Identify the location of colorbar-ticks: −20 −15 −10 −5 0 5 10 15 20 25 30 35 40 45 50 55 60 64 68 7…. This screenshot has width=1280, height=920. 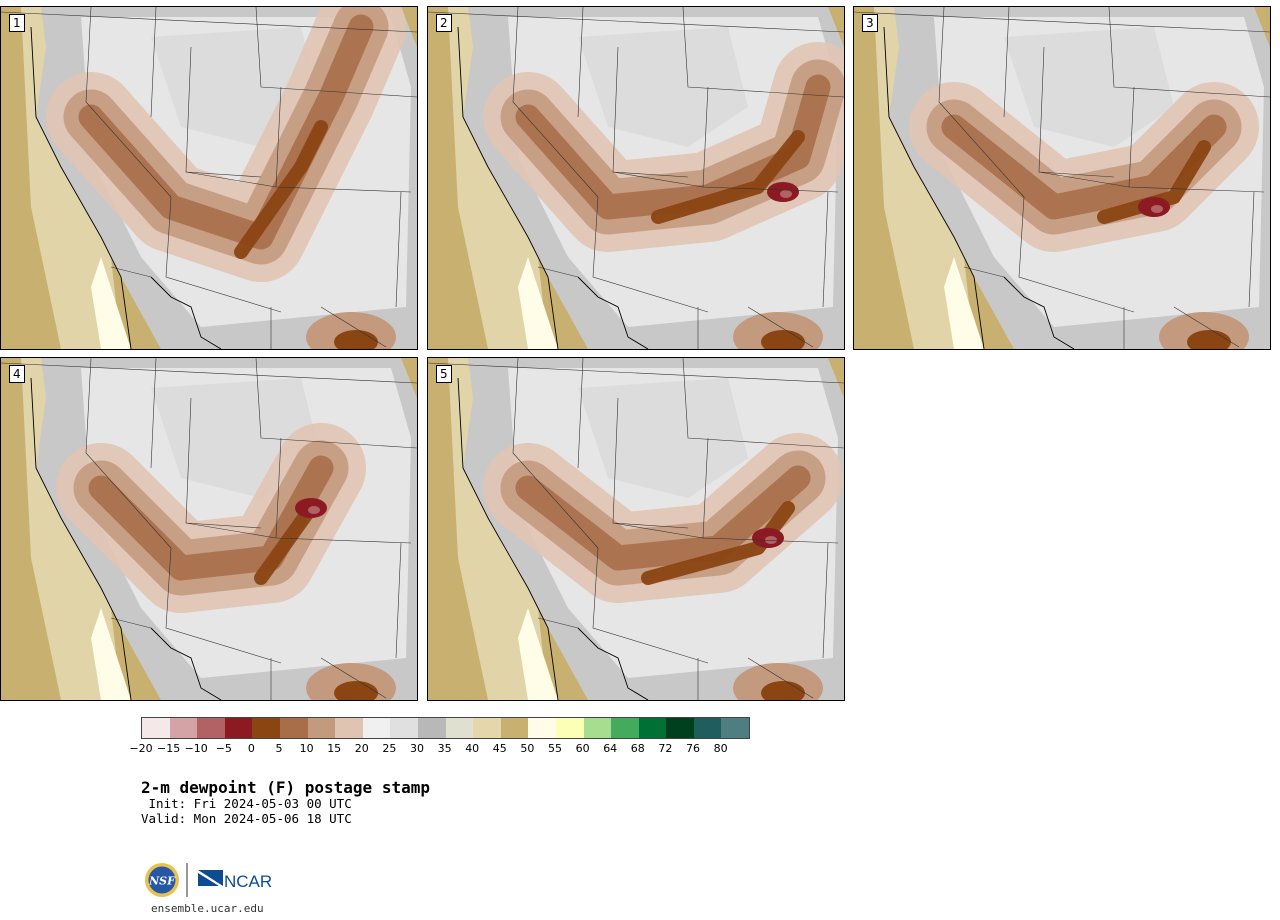
(445, 750).